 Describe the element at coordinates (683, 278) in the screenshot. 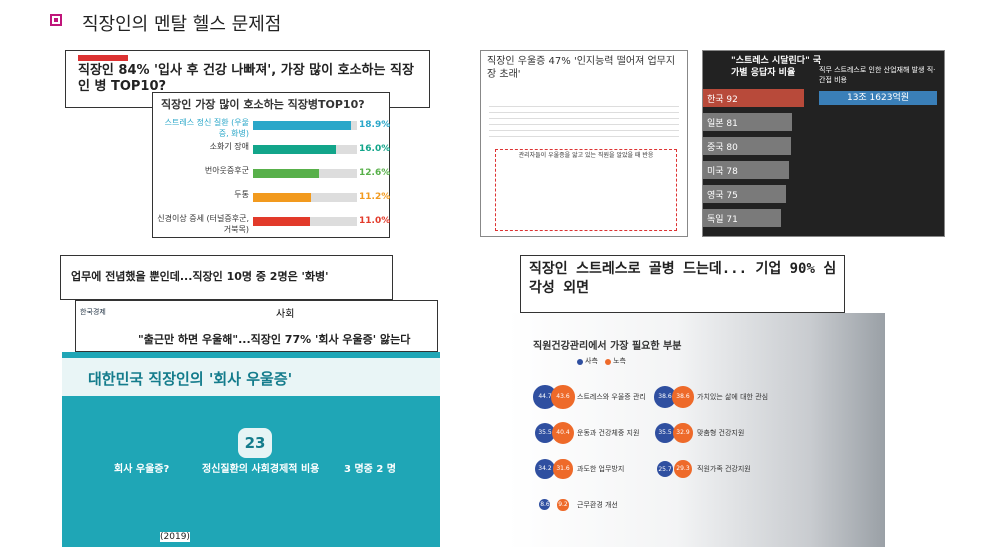

I see `headline: 직장인 스트레스로 골병 드는데... 기업 90% 심각성 외면` at that location.